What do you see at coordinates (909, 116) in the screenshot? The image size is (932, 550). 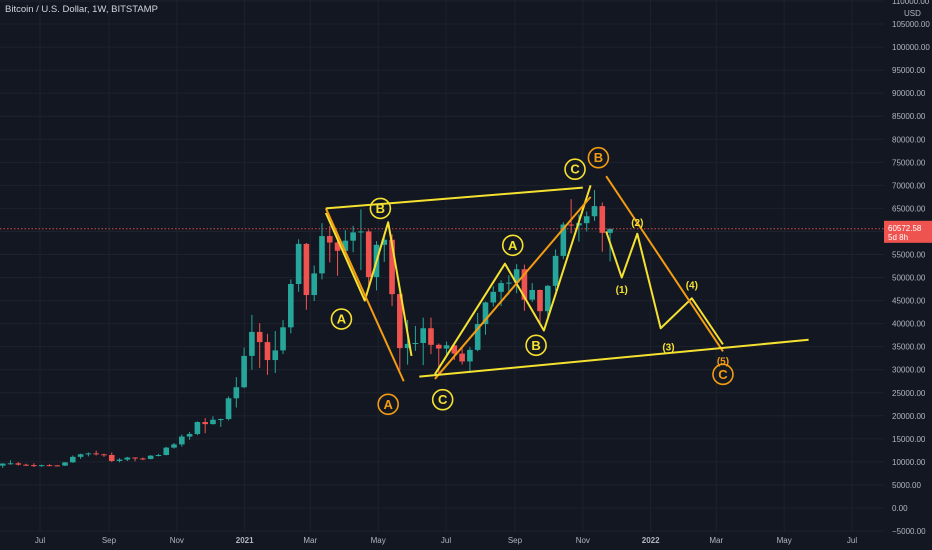 I see `y-tick-label: 85000.00` at bounding box center [909, 116].